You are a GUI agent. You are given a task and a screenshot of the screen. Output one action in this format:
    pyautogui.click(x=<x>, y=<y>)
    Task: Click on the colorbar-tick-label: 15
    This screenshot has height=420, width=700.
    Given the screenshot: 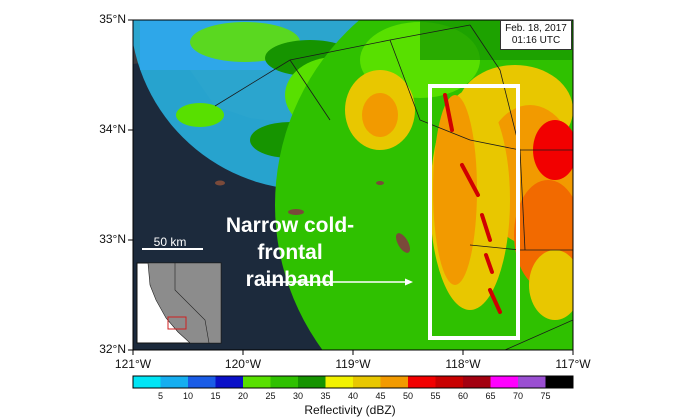 What is the action you would take?
    pyautogui.click(x=215, y=396)
    